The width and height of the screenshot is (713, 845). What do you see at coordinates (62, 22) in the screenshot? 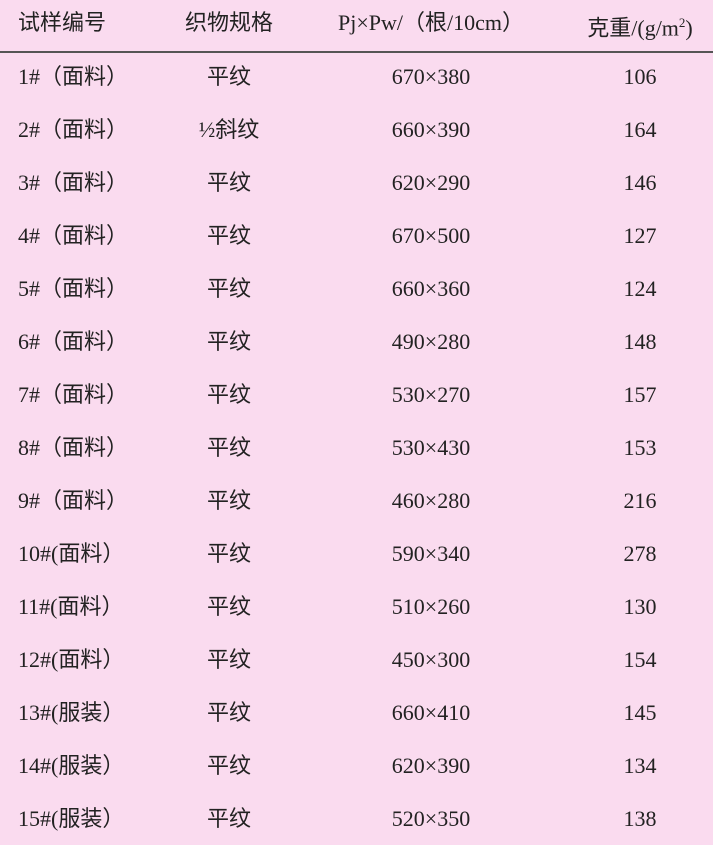
I see `header-sample-id: 试样编号` at bounding box center [62, 22].